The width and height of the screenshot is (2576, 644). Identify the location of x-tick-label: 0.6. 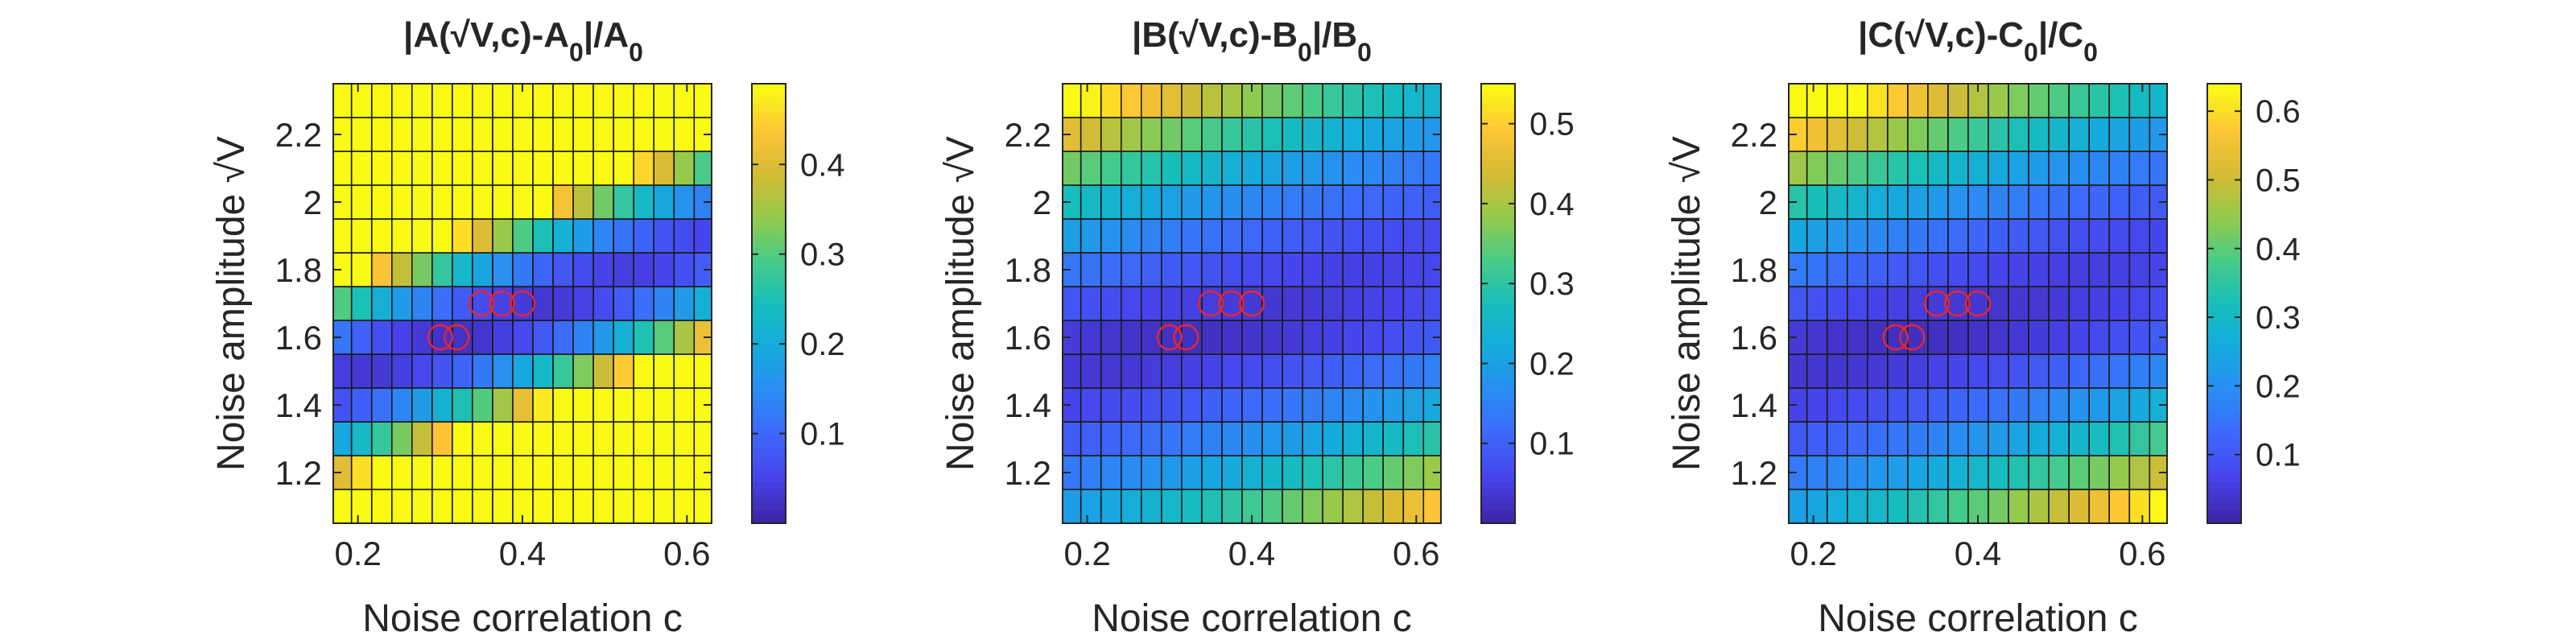
(686, 553).